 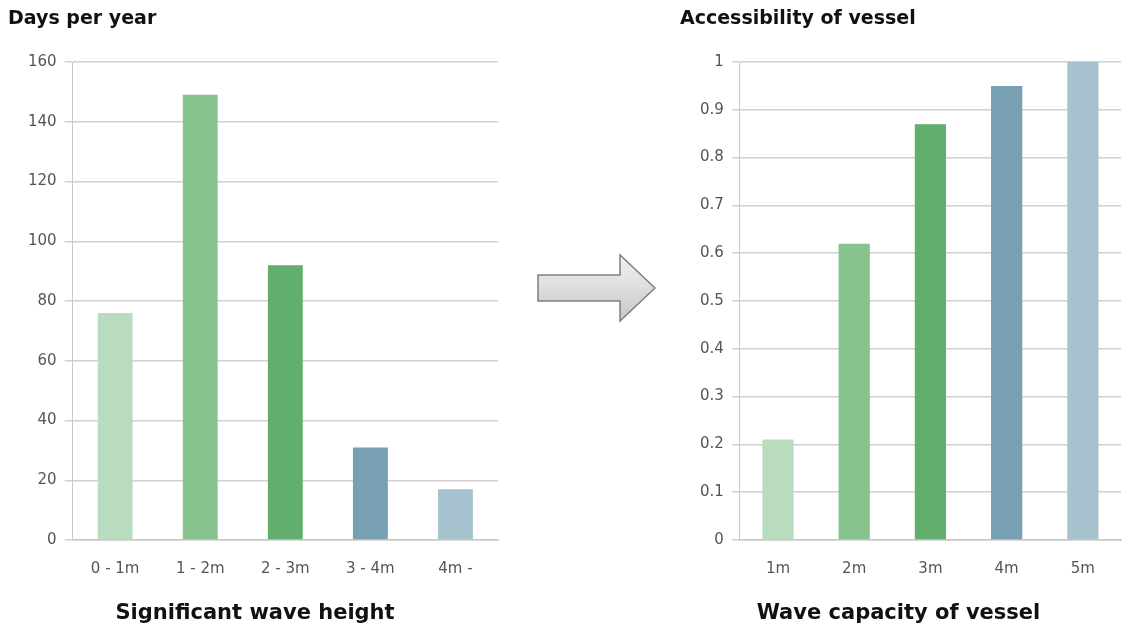 What do you see at coordinates (712, 156) in the screenshot?
I see `y-tick-label: 0.8` at bounding box center [712, 156].